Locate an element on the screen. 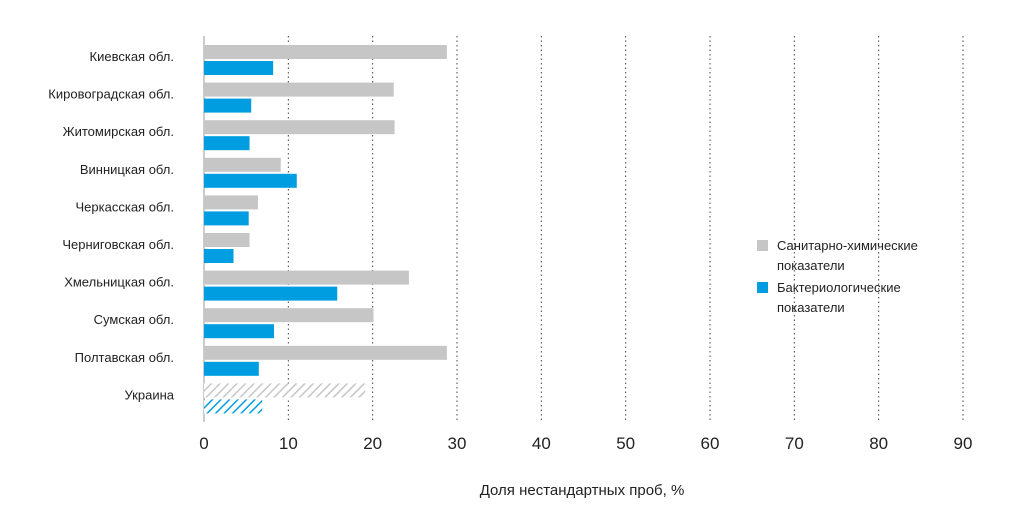 Image resolution: width=1024 pixels, height=522 pixels. category-label: Винницкая обл. is located at coordinates (127, 169).